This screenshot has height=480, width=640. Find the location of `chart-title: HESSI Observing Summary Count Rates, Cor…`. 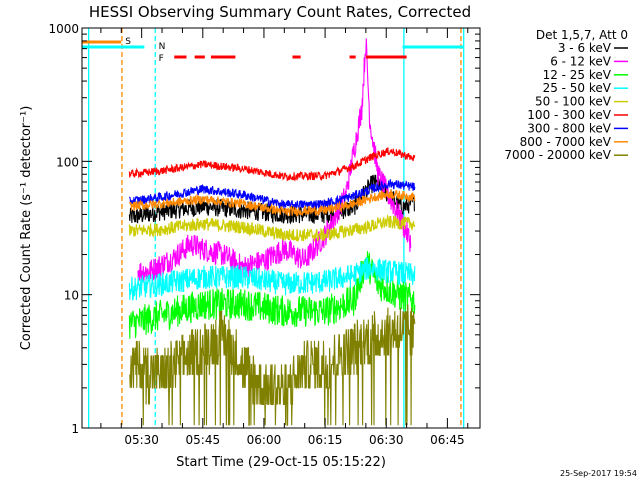

chart-title: HESSI Observing Summary Count Rates, Cor… is located at coordinates (280, 12).